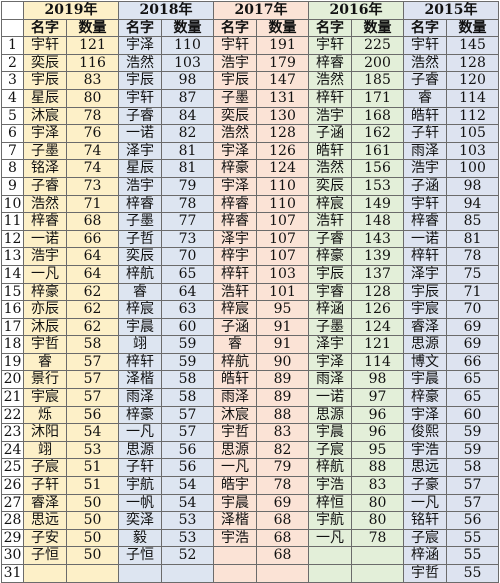 The width and height of the screenshot is (500, 583). I want to click on count-cell: 149, so click(377, 204).